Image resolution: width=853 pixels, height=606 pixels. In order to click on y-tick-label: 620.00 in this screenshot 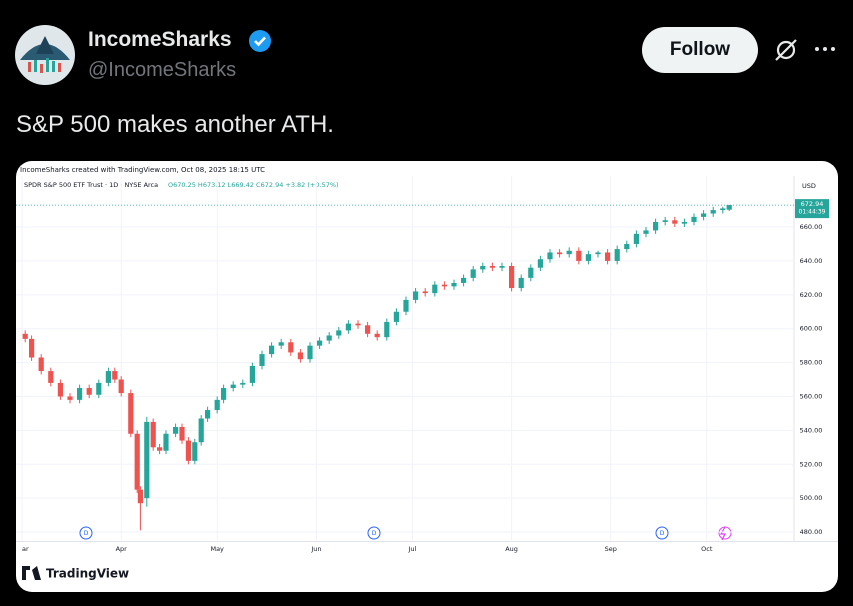, I will do `click(811, 295)`.